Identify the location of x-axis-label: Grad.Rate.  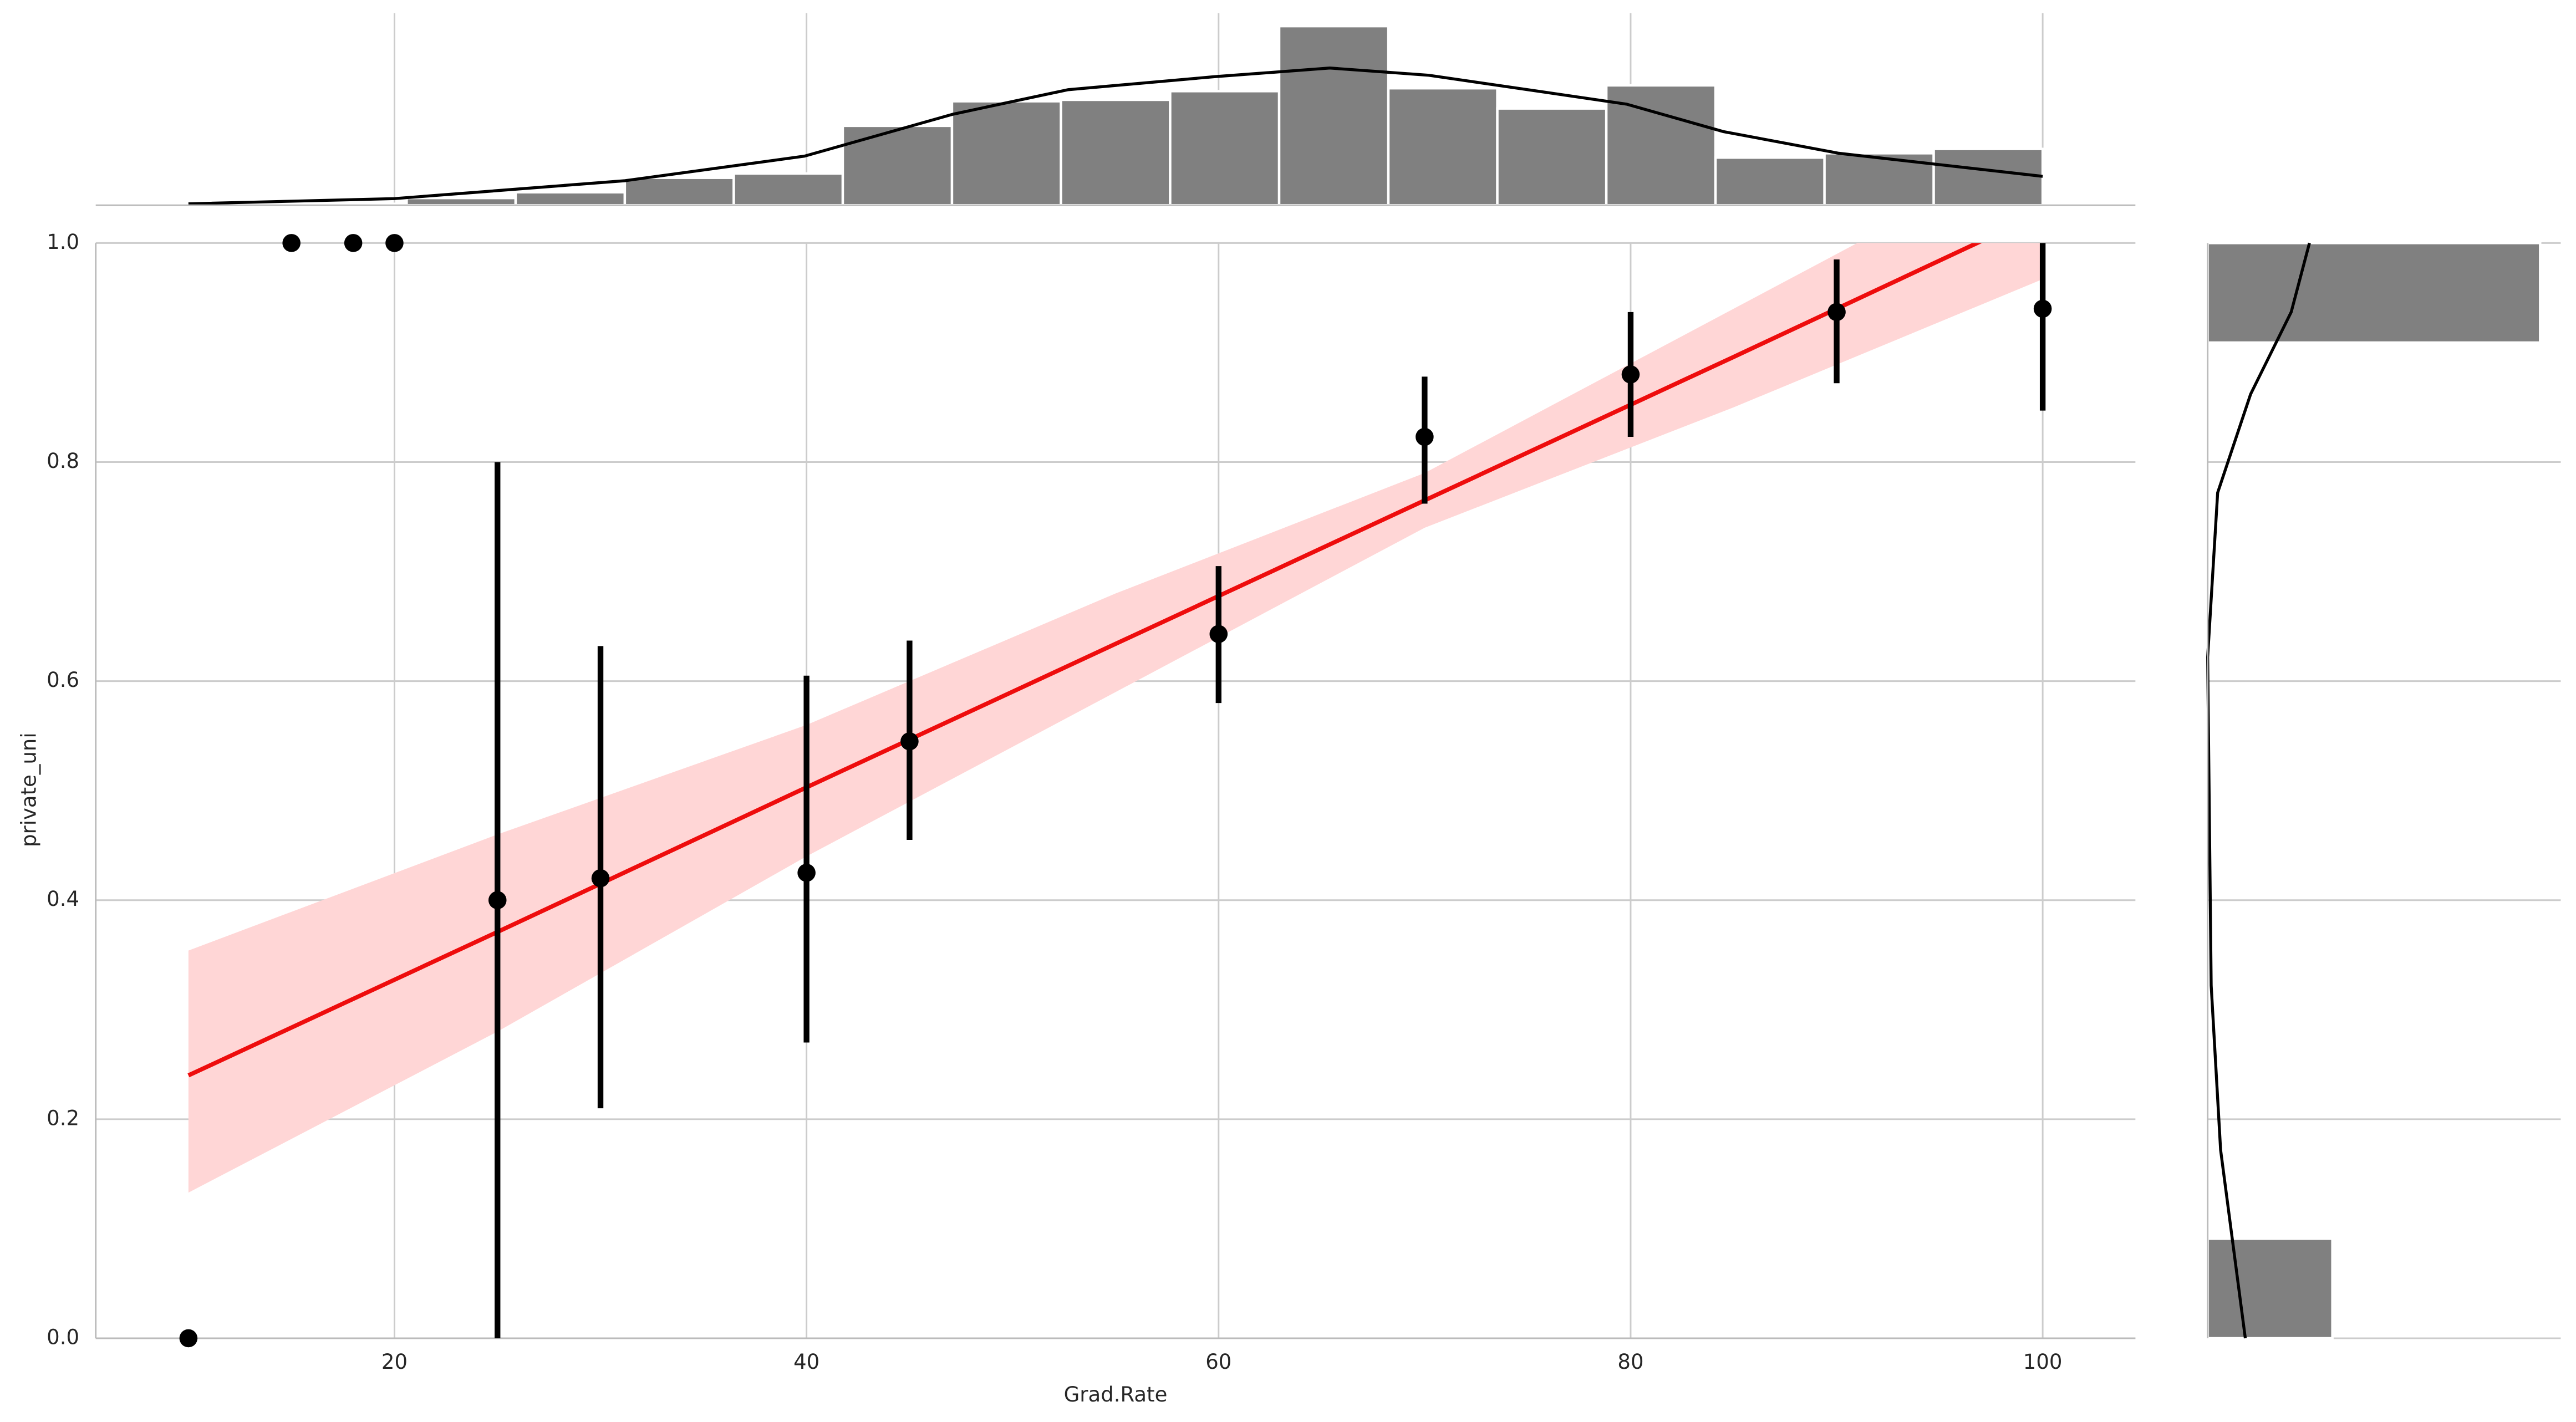
(1116, 1394).